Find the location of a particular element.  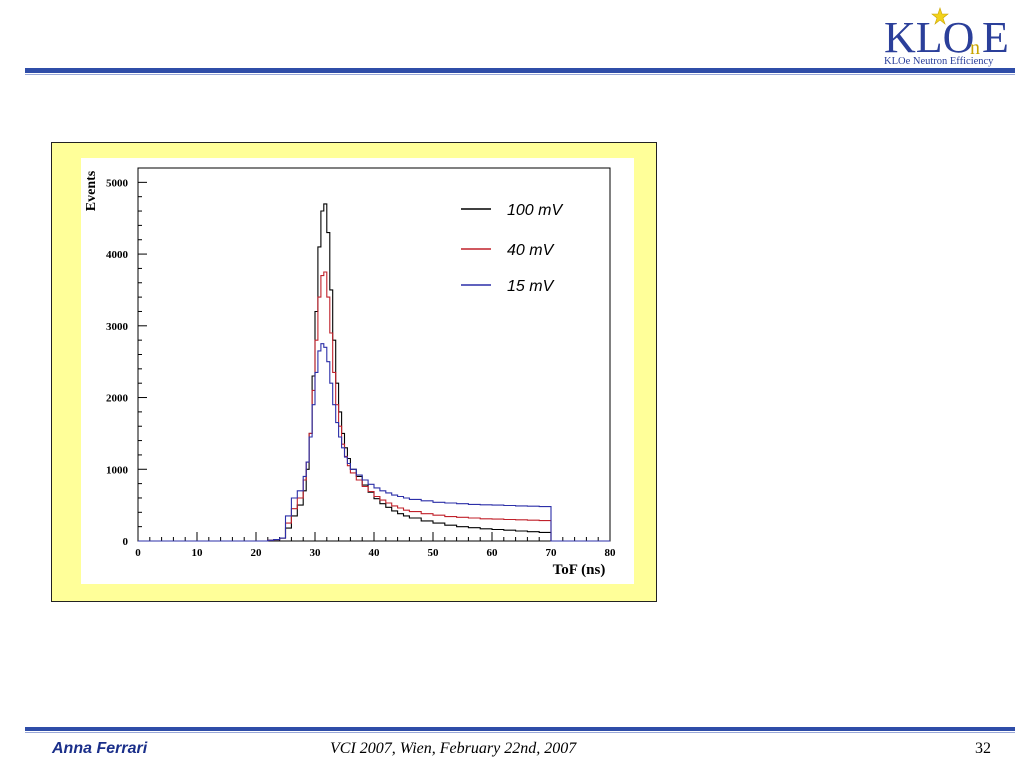

legend-label-2: 15 mV is located at coordinates (531, 286).